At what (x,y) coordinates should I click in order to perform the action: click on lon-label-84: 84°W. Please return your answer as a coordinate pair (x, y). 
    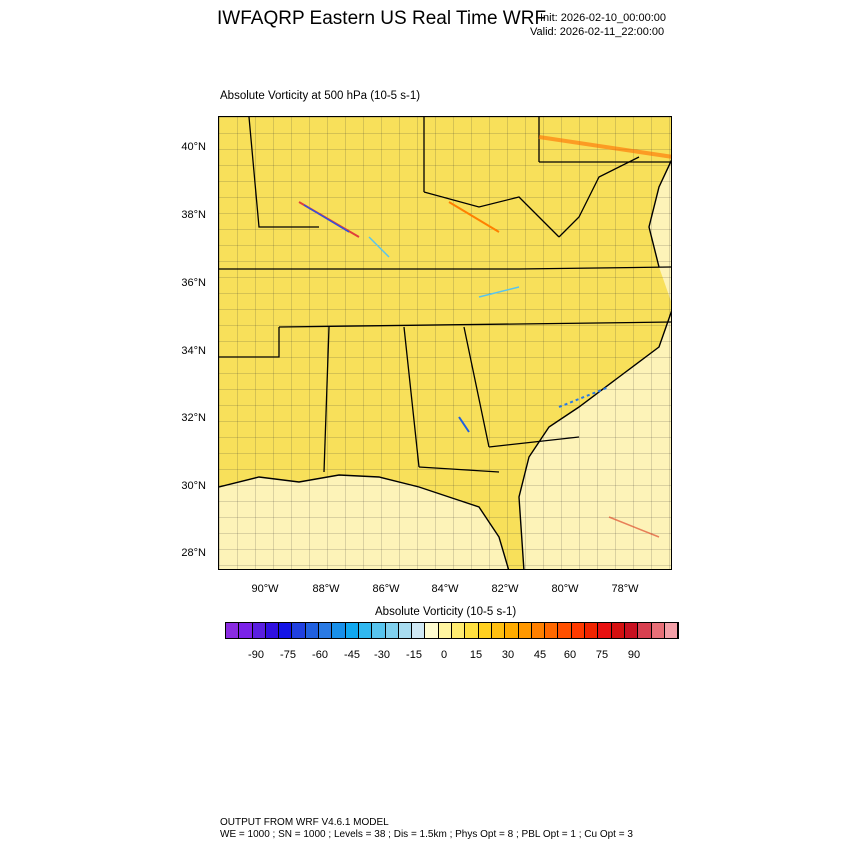
    Looking at the image, I should click on (445, 589).